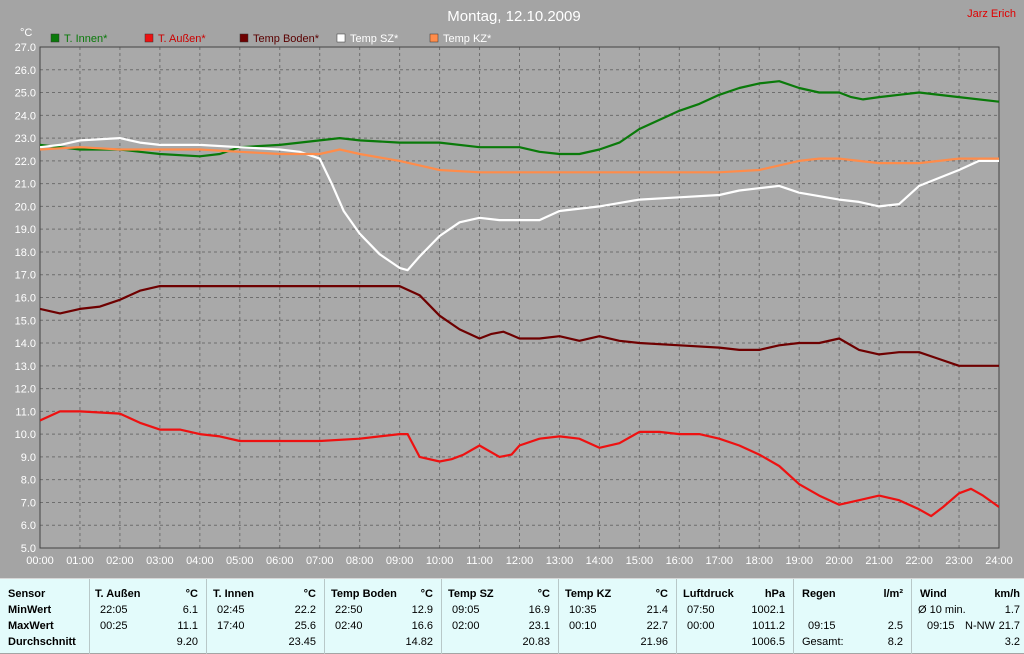 Image resolution: width=1024 pixels, height=654 pixels. What do you see at coordinates (305, 626) in the screenshot?
I see `stats-max-value: 25.6` at bounding box center [305, 626].